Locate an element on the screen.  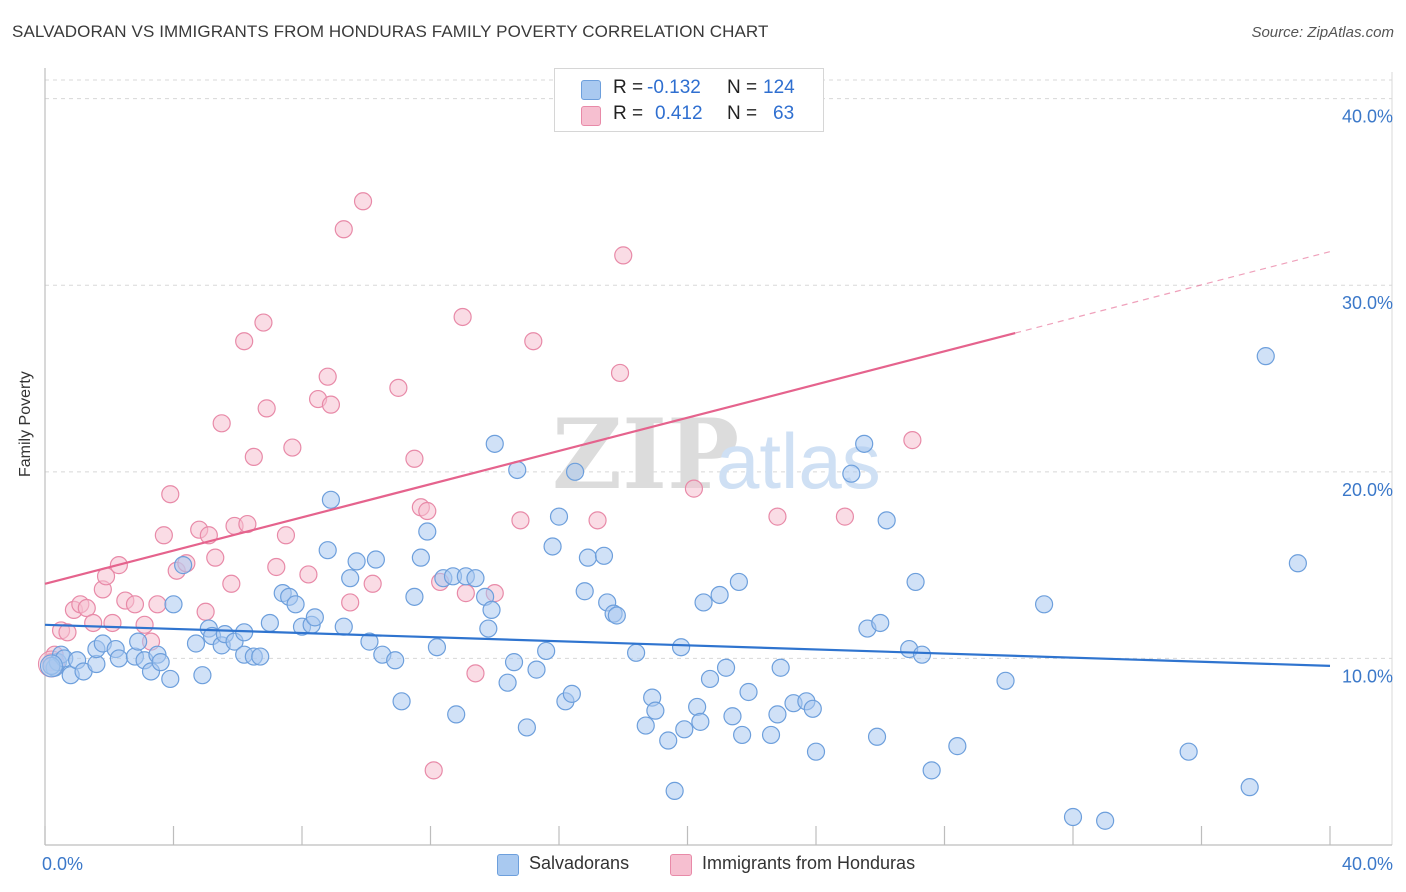
salvadorans-trend-line is located at coordinates (687, 645).